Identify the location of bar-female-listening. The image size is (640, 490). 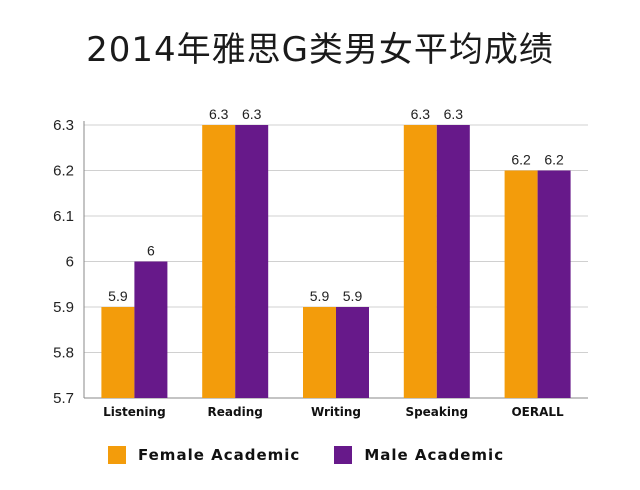
(118, 352).